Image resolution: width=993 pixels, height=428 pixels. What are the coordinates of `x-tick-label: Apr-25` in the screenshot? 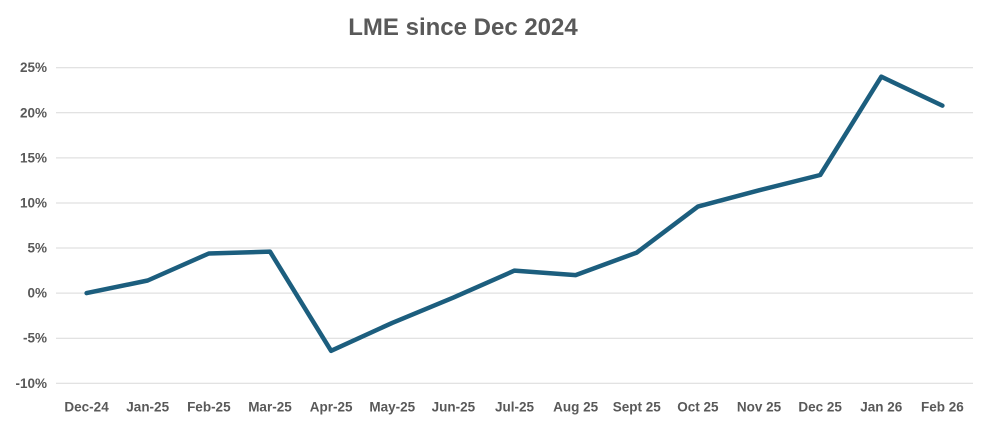 It's located at (331, 407).